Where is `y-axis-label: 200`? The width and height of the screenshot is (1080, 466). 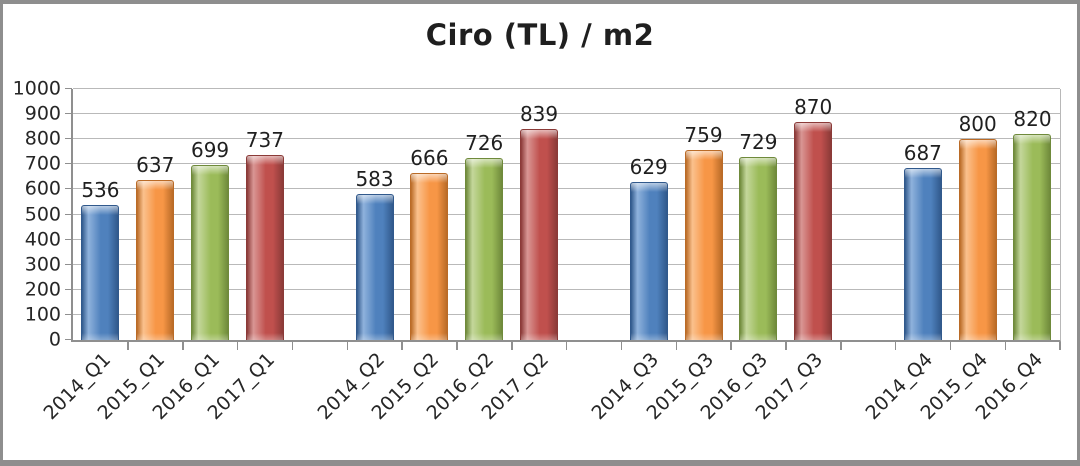 y-axis-label: 200 is located at coordinates (42, 289).